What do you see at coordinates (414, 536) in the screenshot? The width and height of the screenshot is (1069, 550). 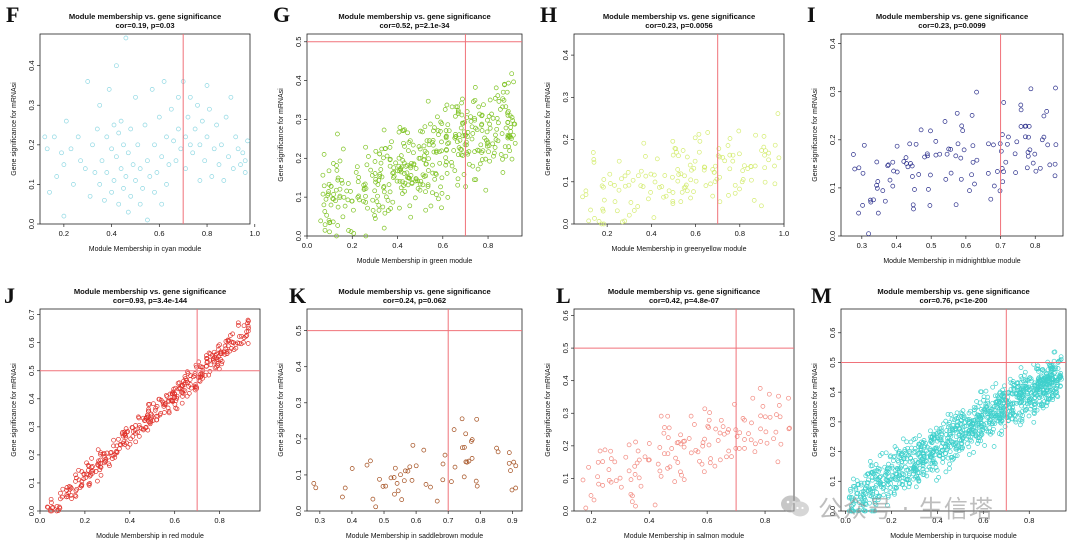 I see `x-axis-label: Module Membership in saddlebrown module` at bounding box center [414, 536].